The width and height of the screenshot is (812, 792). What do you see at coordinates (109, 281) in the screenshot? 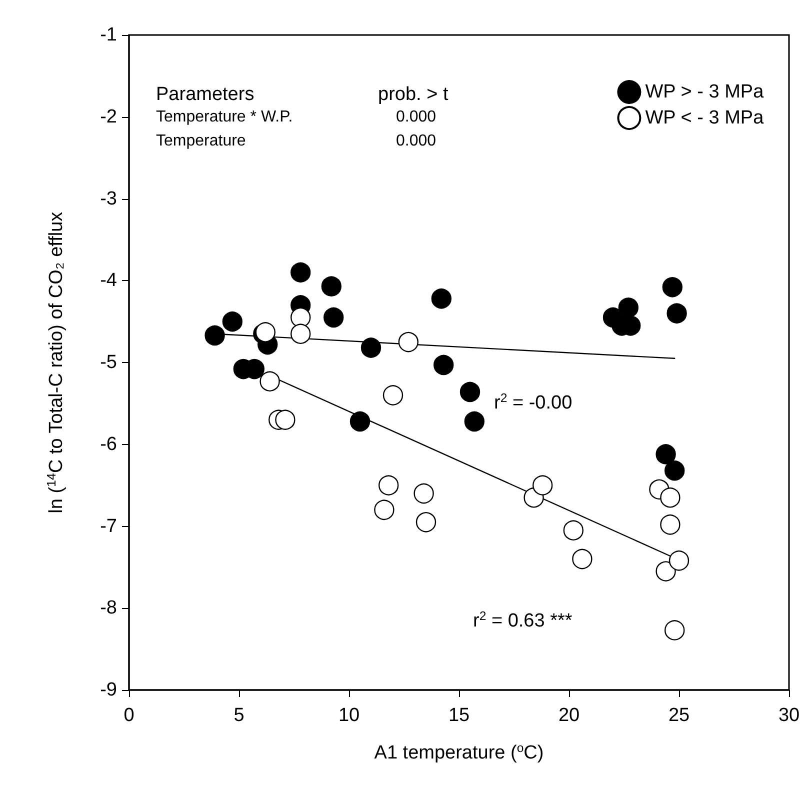
I see `y-tick-label: -4` at bounding box center [109, 281].